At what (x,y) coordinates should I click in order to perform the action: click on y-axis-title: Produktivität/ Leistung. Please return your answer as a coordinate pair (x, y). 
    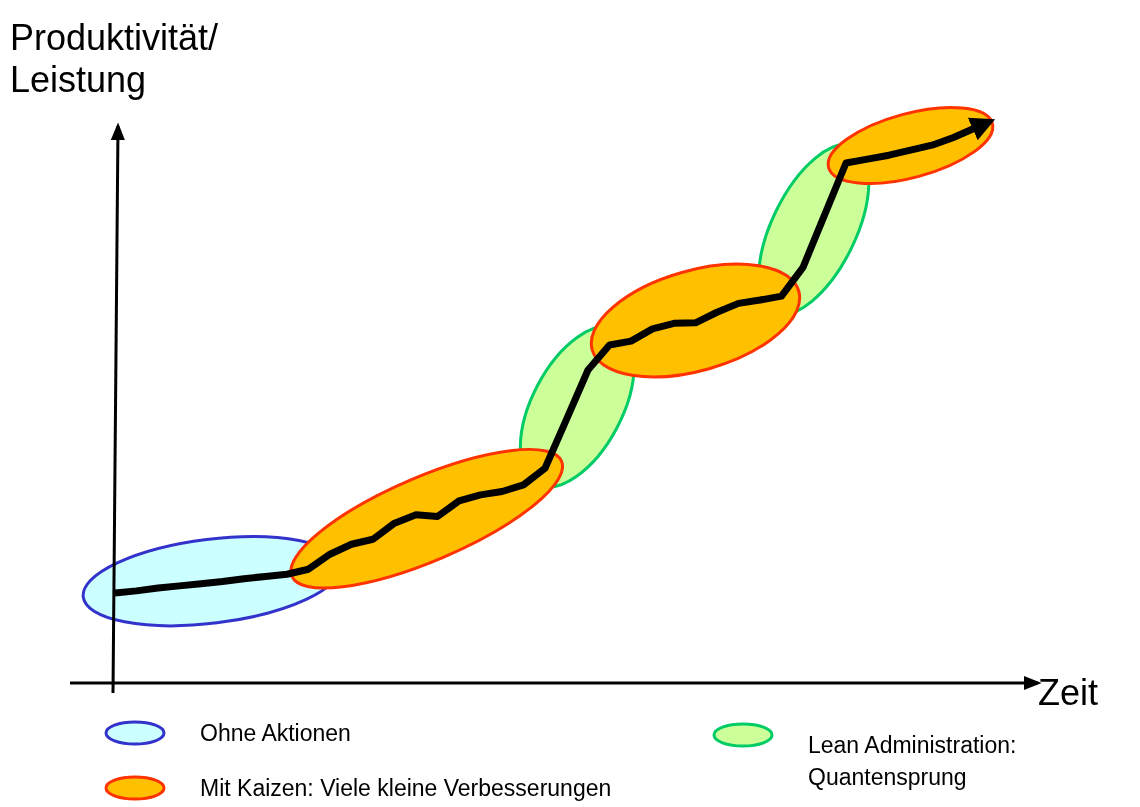
    Looking at the image, I should click on (114, 58).